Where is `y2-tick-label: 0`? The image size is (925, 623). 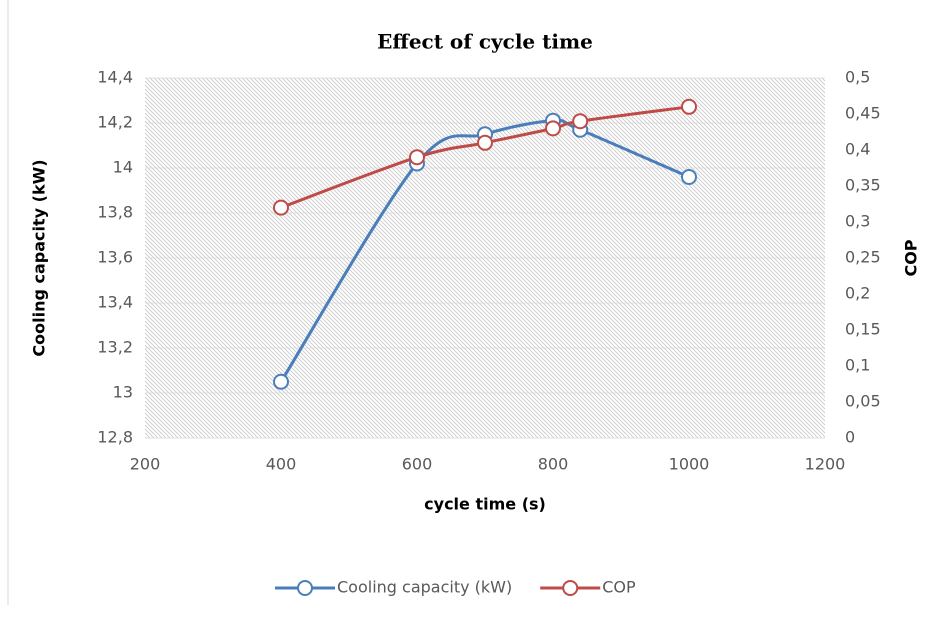
y2-tick-label: 0 is located at coordinates (850, 437).